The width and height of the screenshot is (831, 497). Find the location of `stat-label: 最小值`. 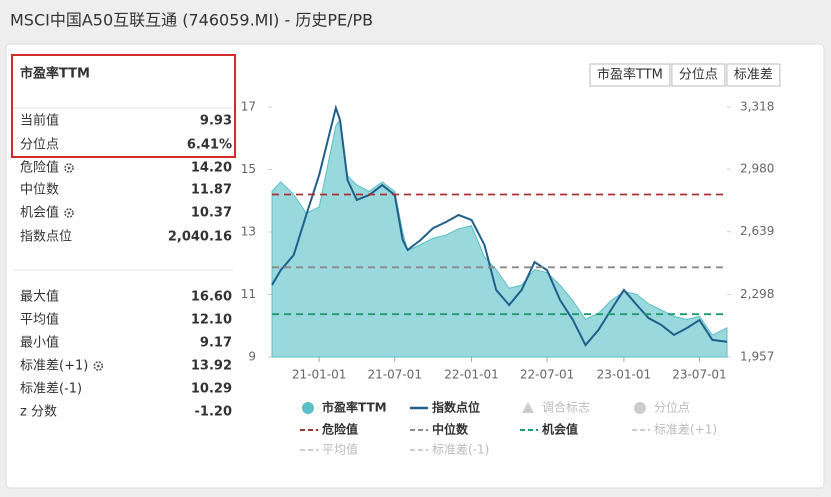

stat-label: 最小值 is located at coordinates (39, 343).